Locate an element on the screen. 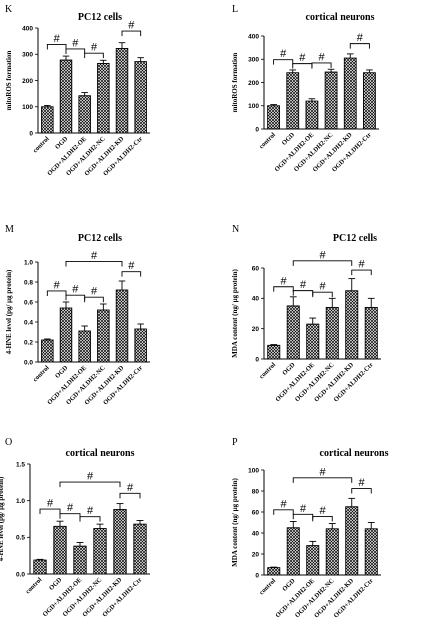 The height and width of the screenshot is (637, 445). chart-title: cortical neurons is located at coordinates (354, 453).